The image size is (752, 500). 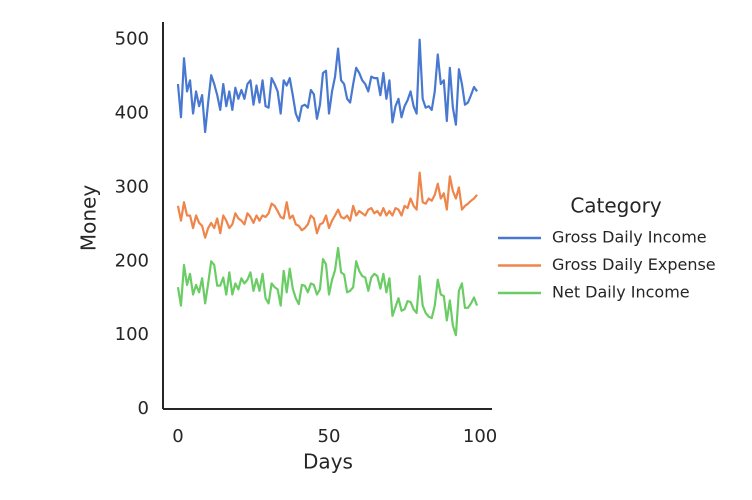 I want to click on x-axis-label: Days, so click(x=328, y=462).